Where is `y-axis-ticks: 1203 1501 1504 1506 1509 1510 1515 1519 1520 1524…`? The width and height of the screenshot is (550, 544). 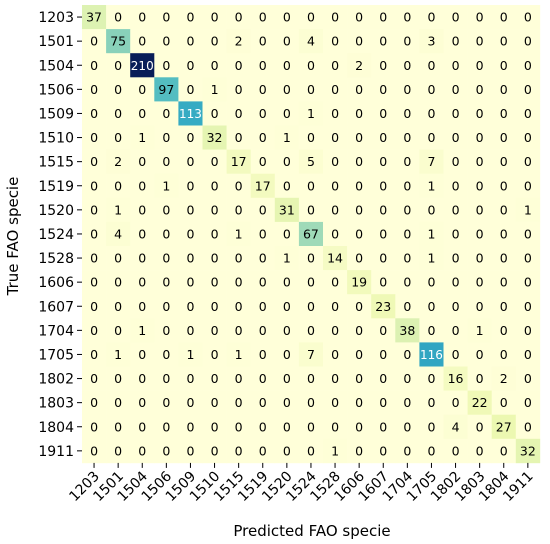
y-axis-ticks: 1203 1501 1504 1506 1509 1510 1515 1519 1520 1524… is located at coordinates (60, 235).